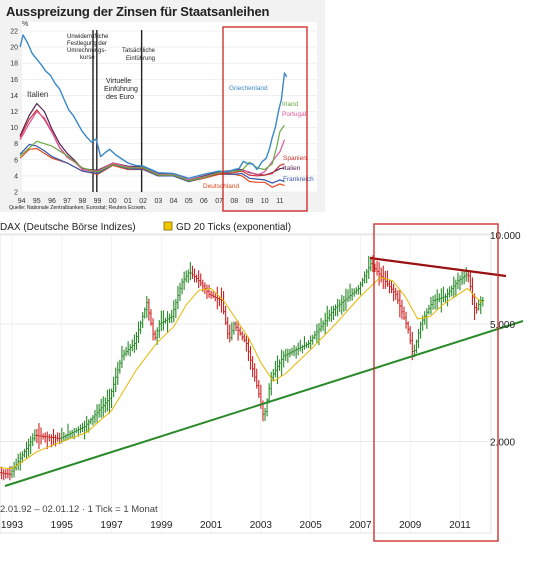  What do you see at coordinates (261, 525) in the screenshot?
I see `dax-x-tick-label: 2003` at bounding box center [261, 525].